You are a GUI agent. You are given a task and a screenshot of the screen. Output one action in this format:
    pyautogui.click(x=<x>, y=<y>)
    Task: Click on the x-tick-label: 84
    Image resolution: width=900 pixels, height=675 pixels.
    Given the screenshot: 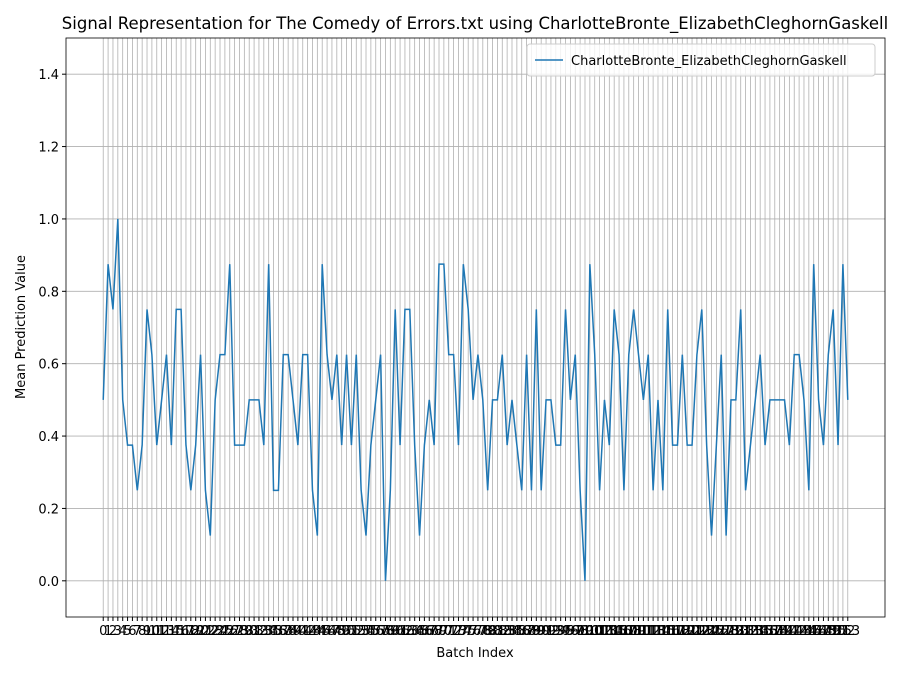 What is the action you would take?
    pyautogui.click(x=512, y=631)
    